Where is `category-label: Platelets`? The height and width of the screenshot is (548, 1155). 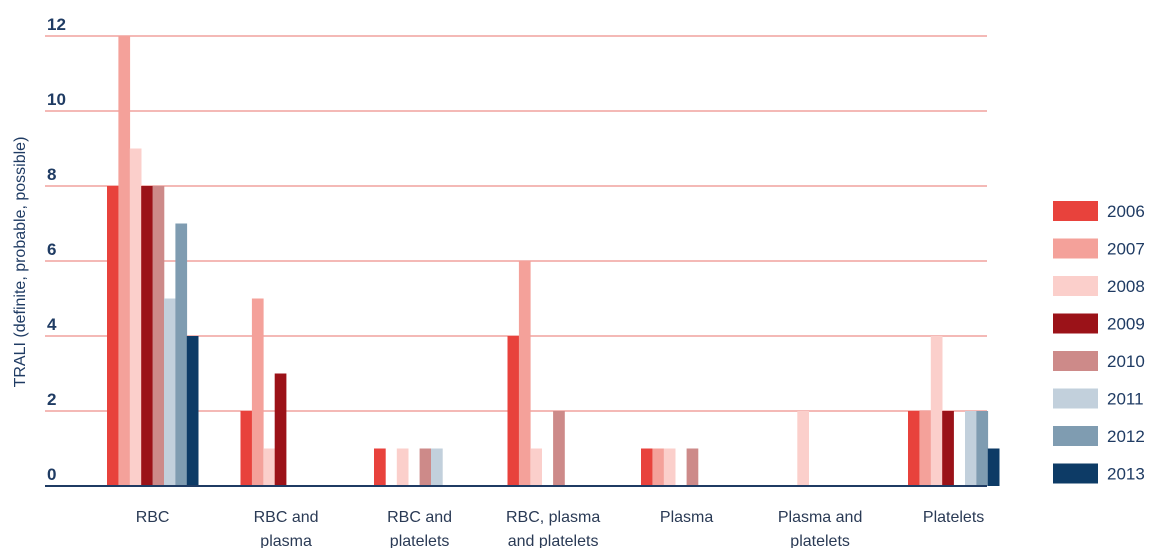 category-label: Platelets is located at coordinates (953, 517).